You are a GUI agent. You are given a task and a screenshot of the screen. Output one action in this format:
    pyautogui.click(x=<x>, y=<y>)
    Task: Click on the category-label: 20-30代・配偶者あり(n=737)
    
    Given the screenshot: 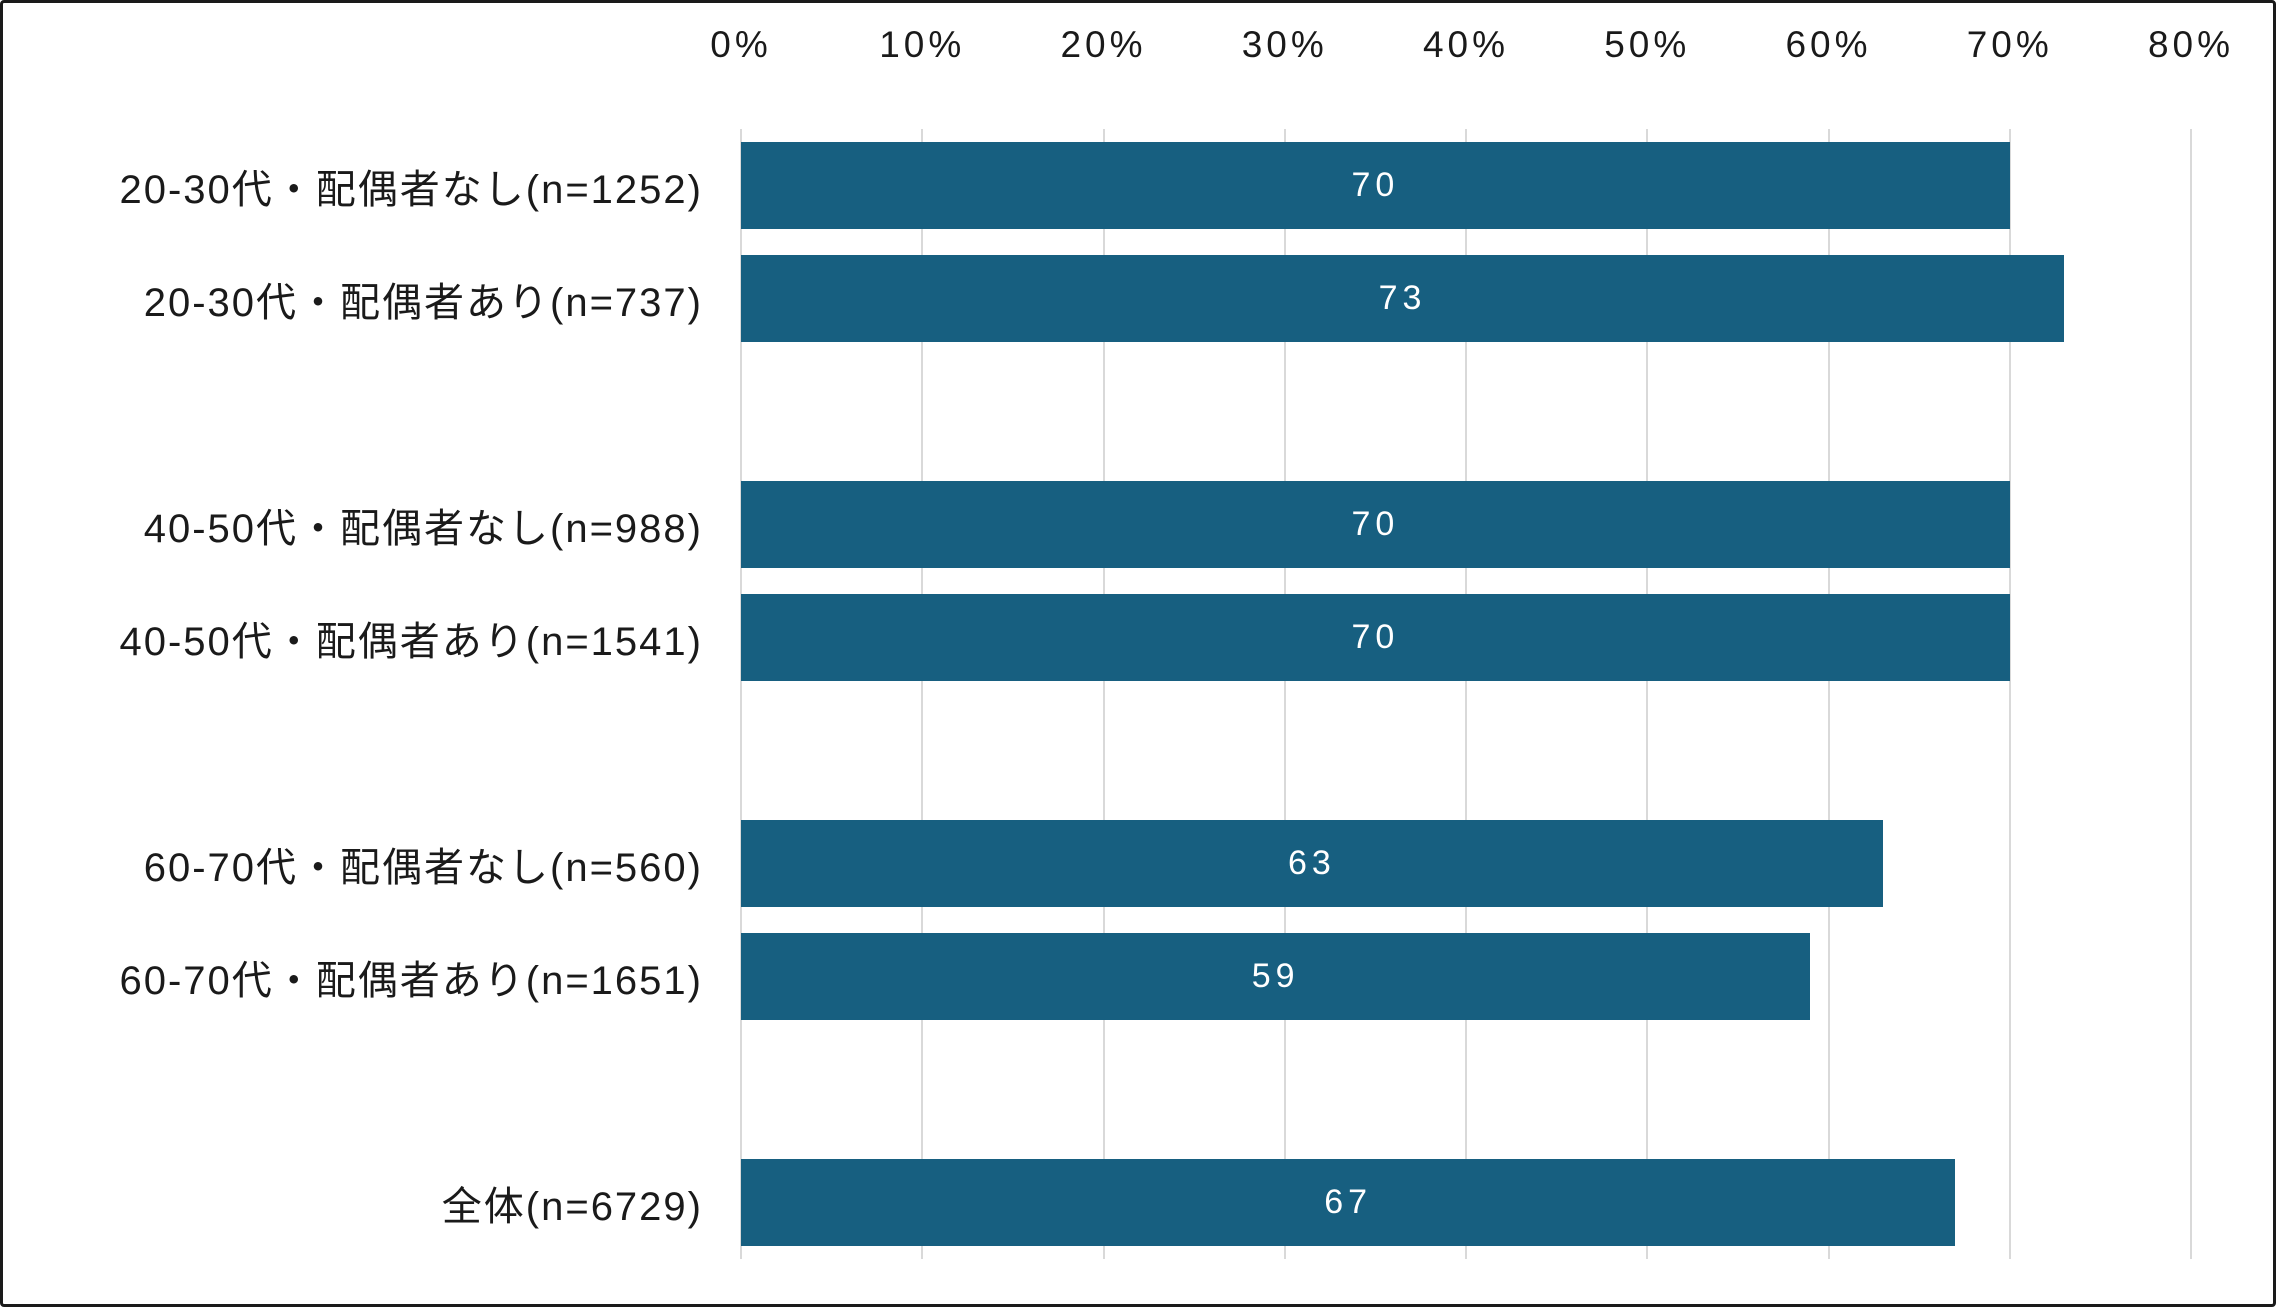 What is the action you would take?
    pyautogui.click(x=423, y=302)
    